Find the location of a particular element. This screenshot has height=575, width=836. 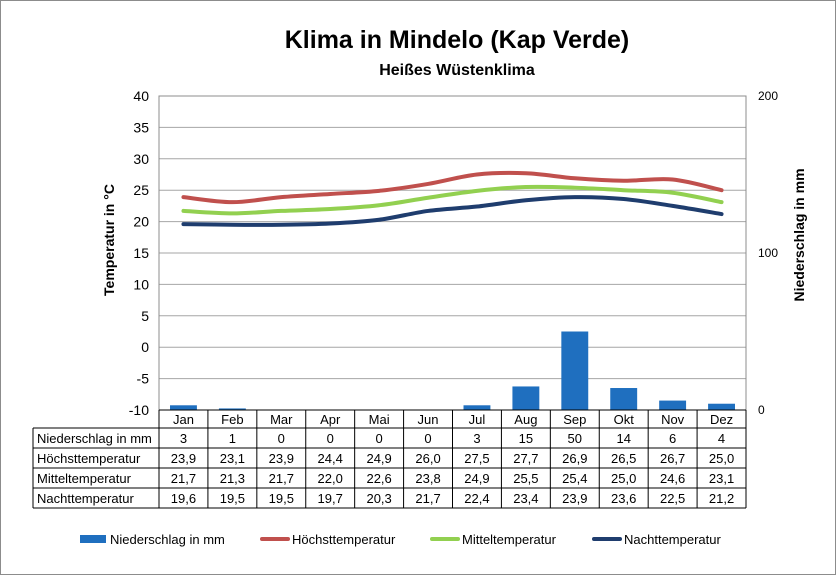

chart-title: Klima in Mindelo (Kap Verde) is located at coordinates (457, 40).